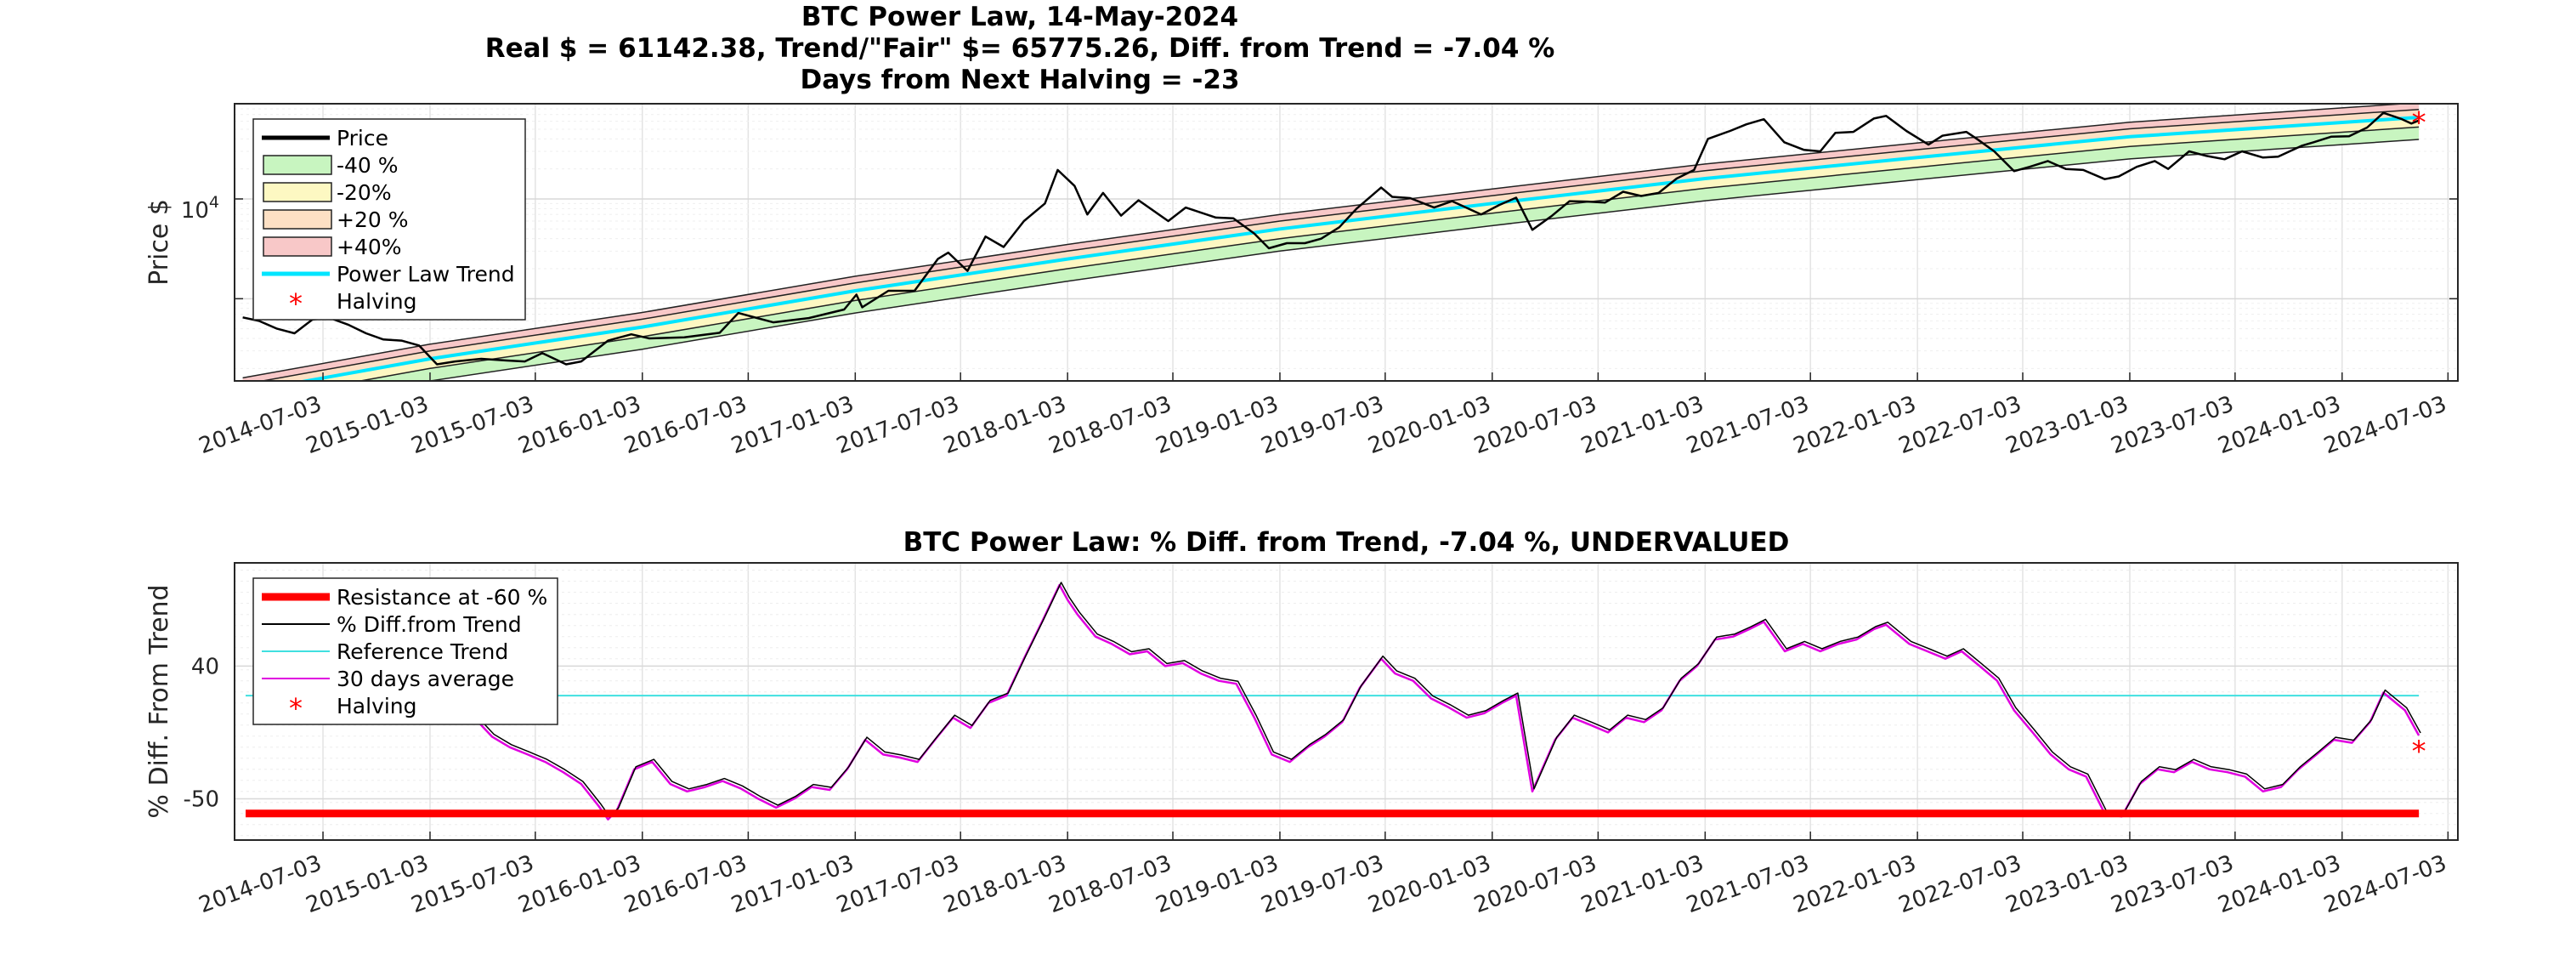 The height and width of the screenshot is (971, 2576). I want to click on price-x-tick-label: 2021-07-03, so click(1747, 425).